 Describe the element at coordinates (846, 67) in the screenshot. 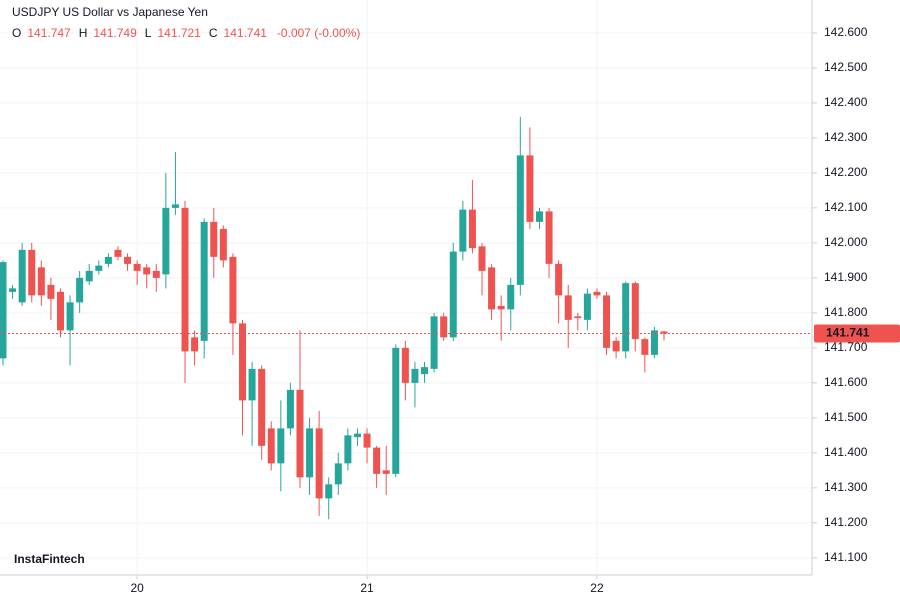

I see `y-tick-label: 142.500` at that location.